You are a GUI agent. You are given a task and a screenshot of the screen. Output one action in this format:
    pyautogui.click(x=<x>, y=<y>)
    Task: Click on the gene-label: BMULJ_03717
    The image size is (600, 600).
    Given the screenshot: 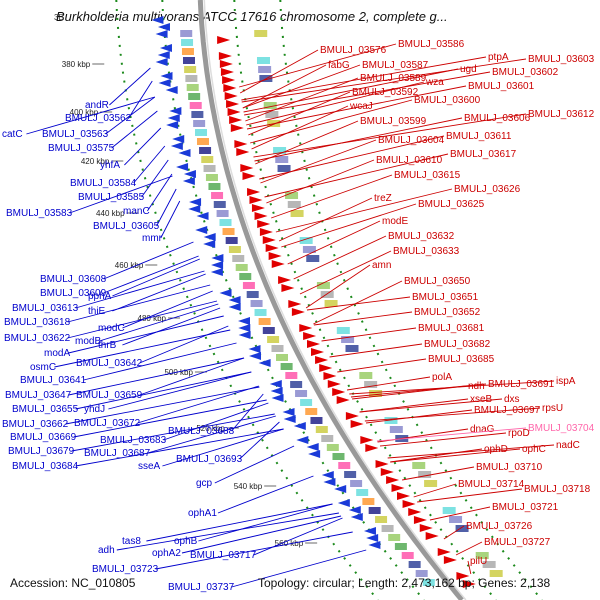 What is the action you would take?
    pyautogui.click(x=223, y=555)
    